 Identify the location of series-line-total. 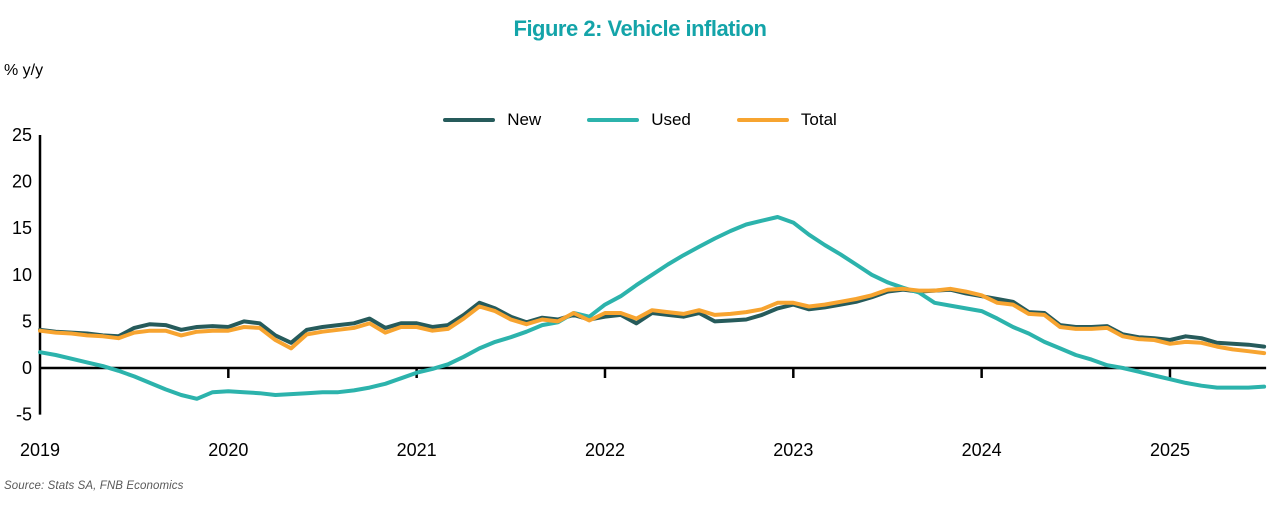
(652, 321).